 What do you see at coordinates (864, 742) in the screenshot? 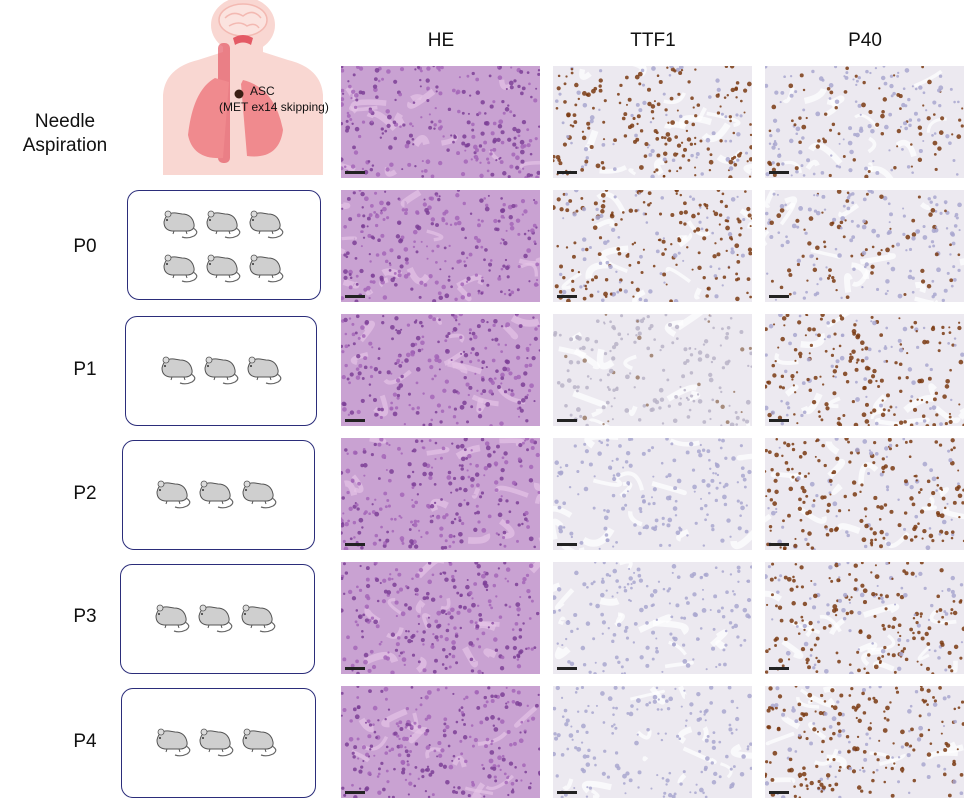
I see `tile-p40-row5` at bounding box center [864, 742].